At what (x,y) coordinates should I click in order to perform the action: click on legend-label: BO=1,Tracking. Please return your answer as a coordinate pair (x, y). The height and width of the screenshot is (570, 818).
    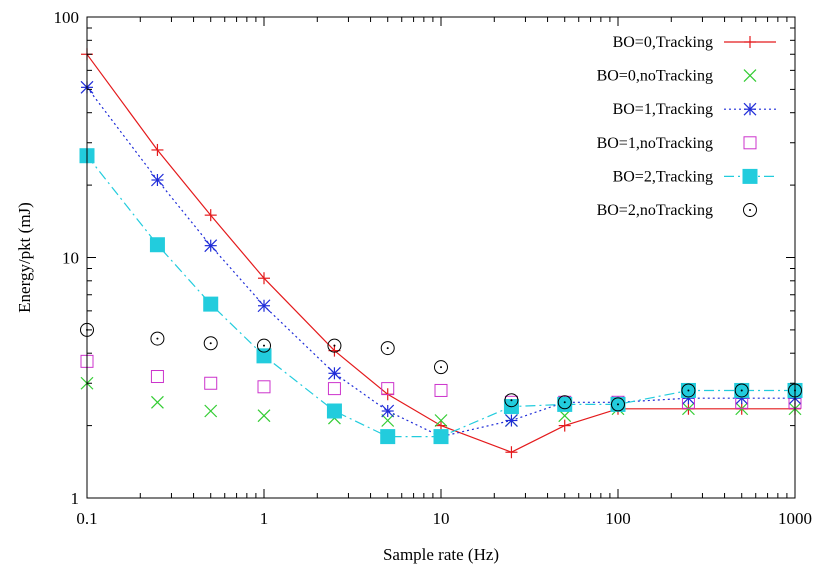
    Looking at the image, I should click on (663, 109).